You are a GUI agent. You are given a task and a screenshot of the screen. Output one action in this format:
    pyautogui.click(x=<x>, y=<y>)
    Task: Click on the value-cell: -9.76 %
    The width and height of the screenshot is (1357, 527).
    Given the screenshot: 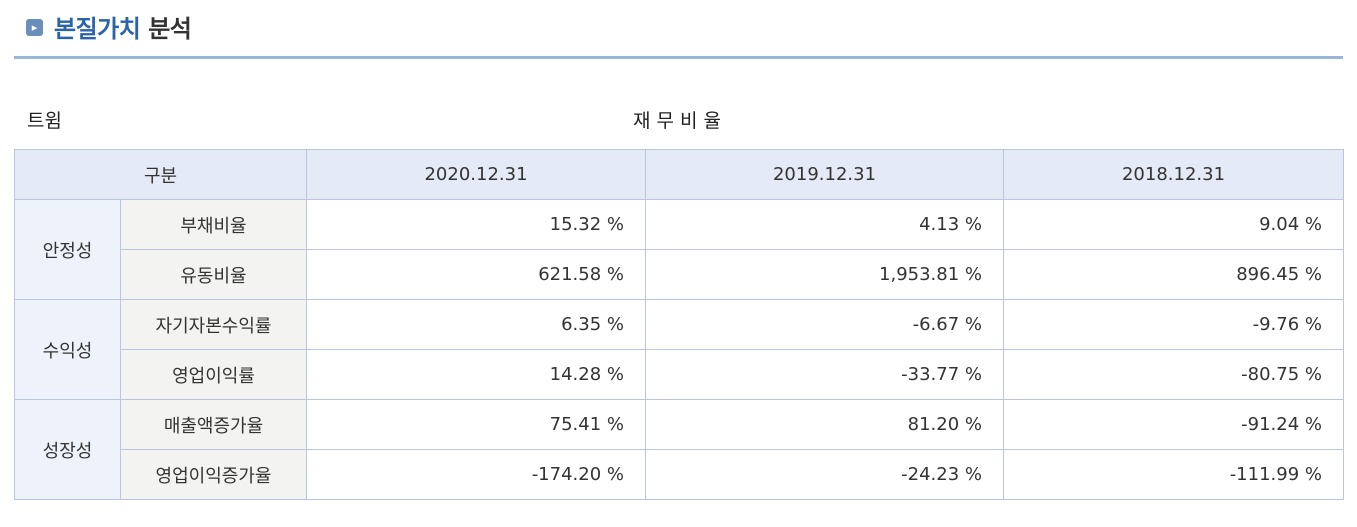 What is the action you would take?
    pyautogui.click(x=1173, y=324)
    